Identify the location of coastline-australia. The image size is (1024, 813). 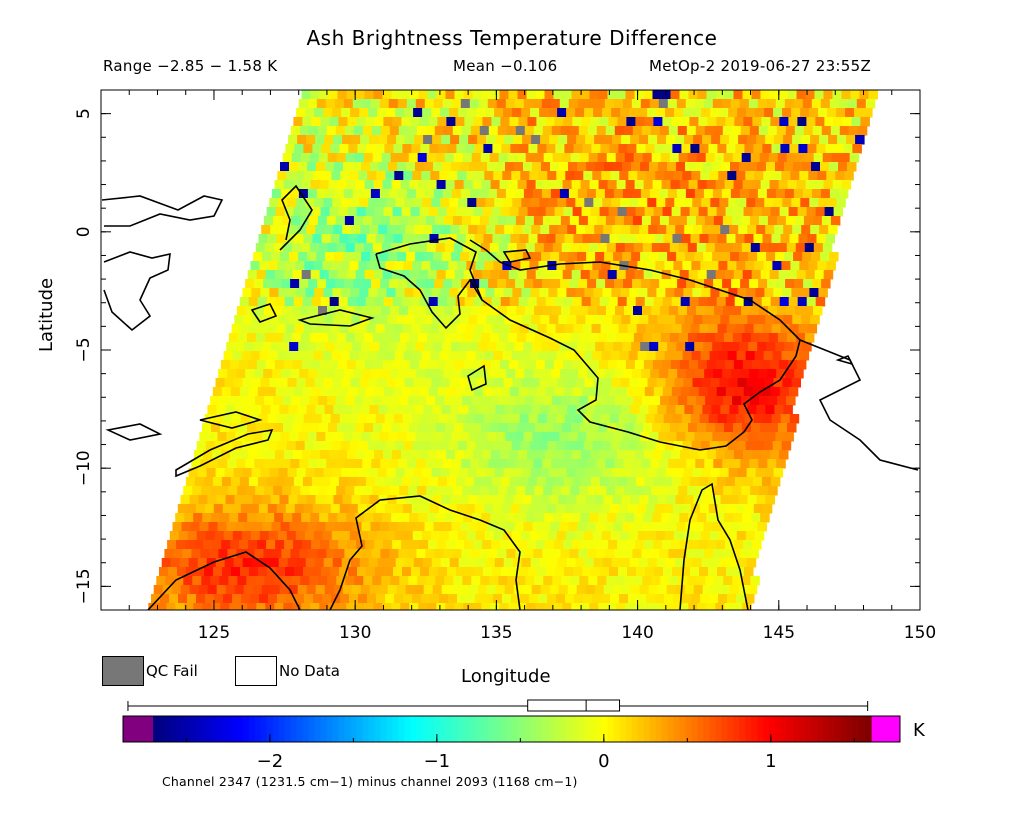
(224, 580).